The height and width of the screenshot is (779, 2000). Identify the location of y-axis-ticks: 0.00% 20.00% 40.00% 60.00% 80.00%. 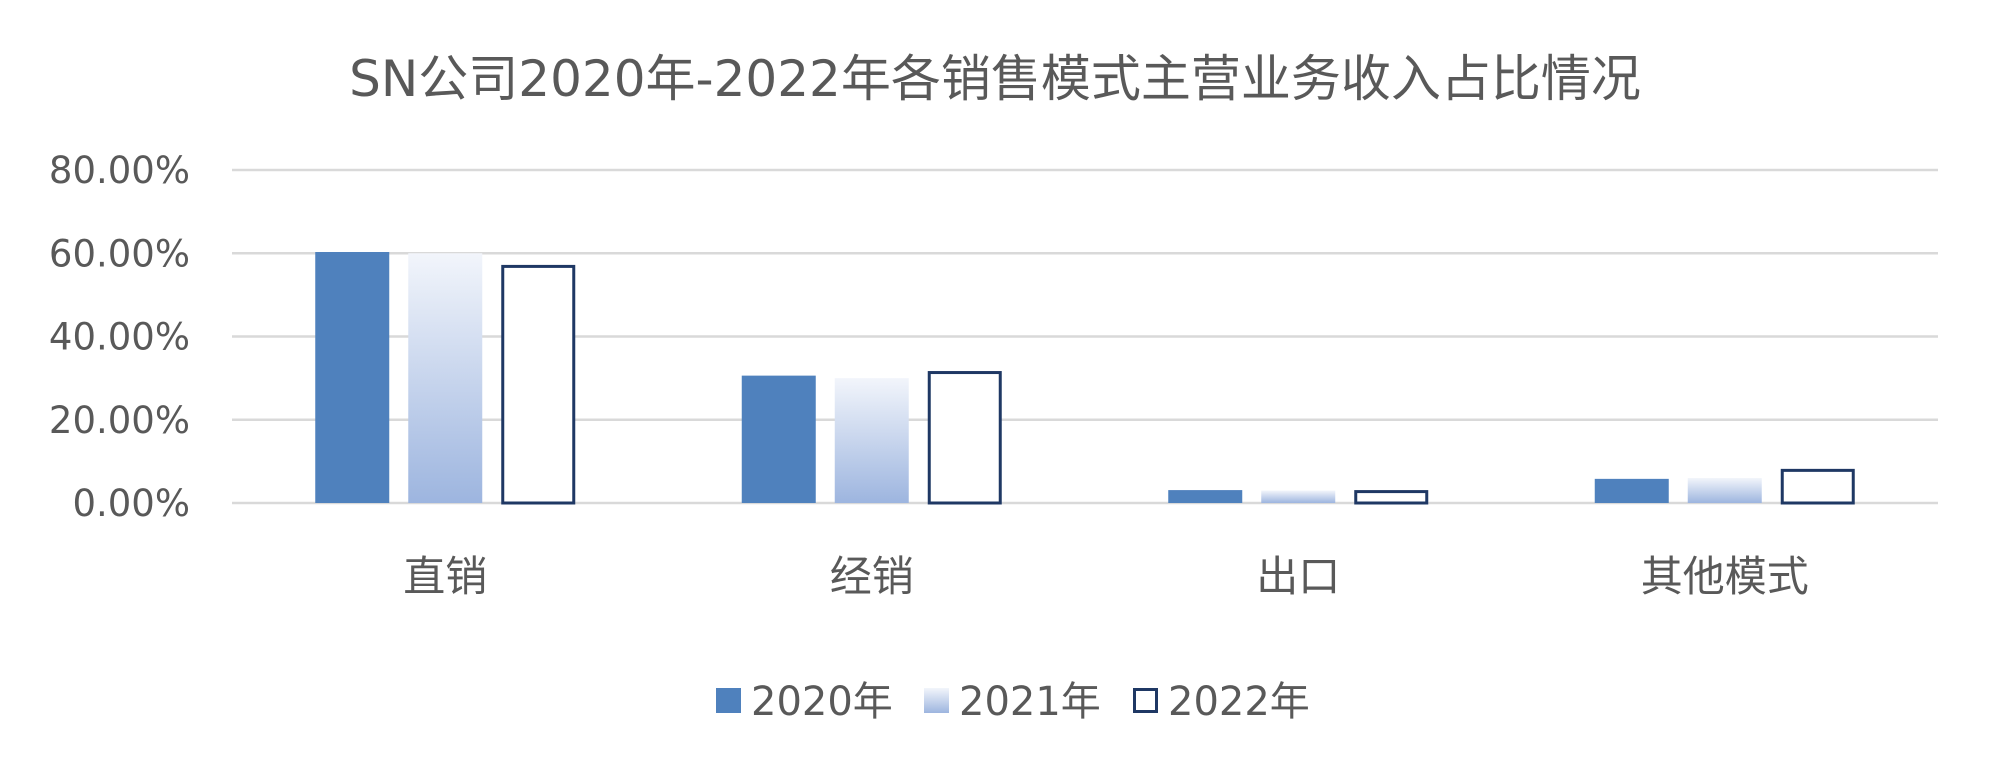
(119, 337).